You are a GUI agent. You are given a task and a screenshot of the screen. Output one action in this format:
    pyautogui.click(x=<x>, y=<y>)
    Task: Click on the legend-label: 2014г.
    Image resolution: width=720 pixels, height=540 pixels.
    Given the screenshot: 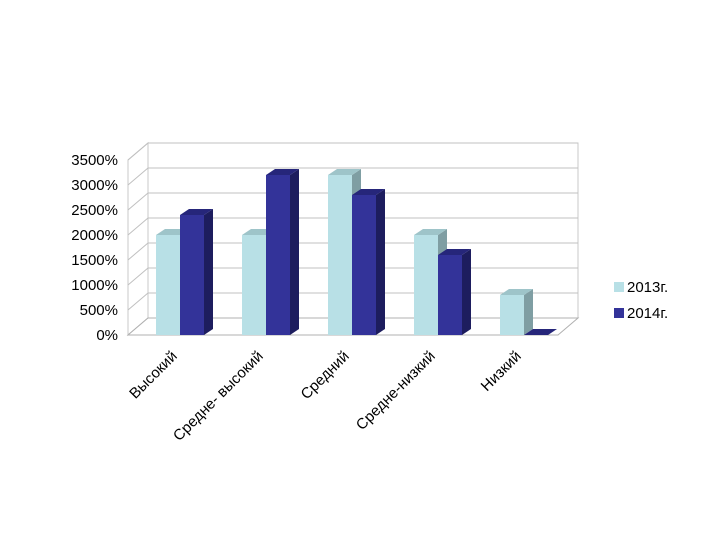 What is the action you would take?
    pyautogui.click(x=647, y=313)
    